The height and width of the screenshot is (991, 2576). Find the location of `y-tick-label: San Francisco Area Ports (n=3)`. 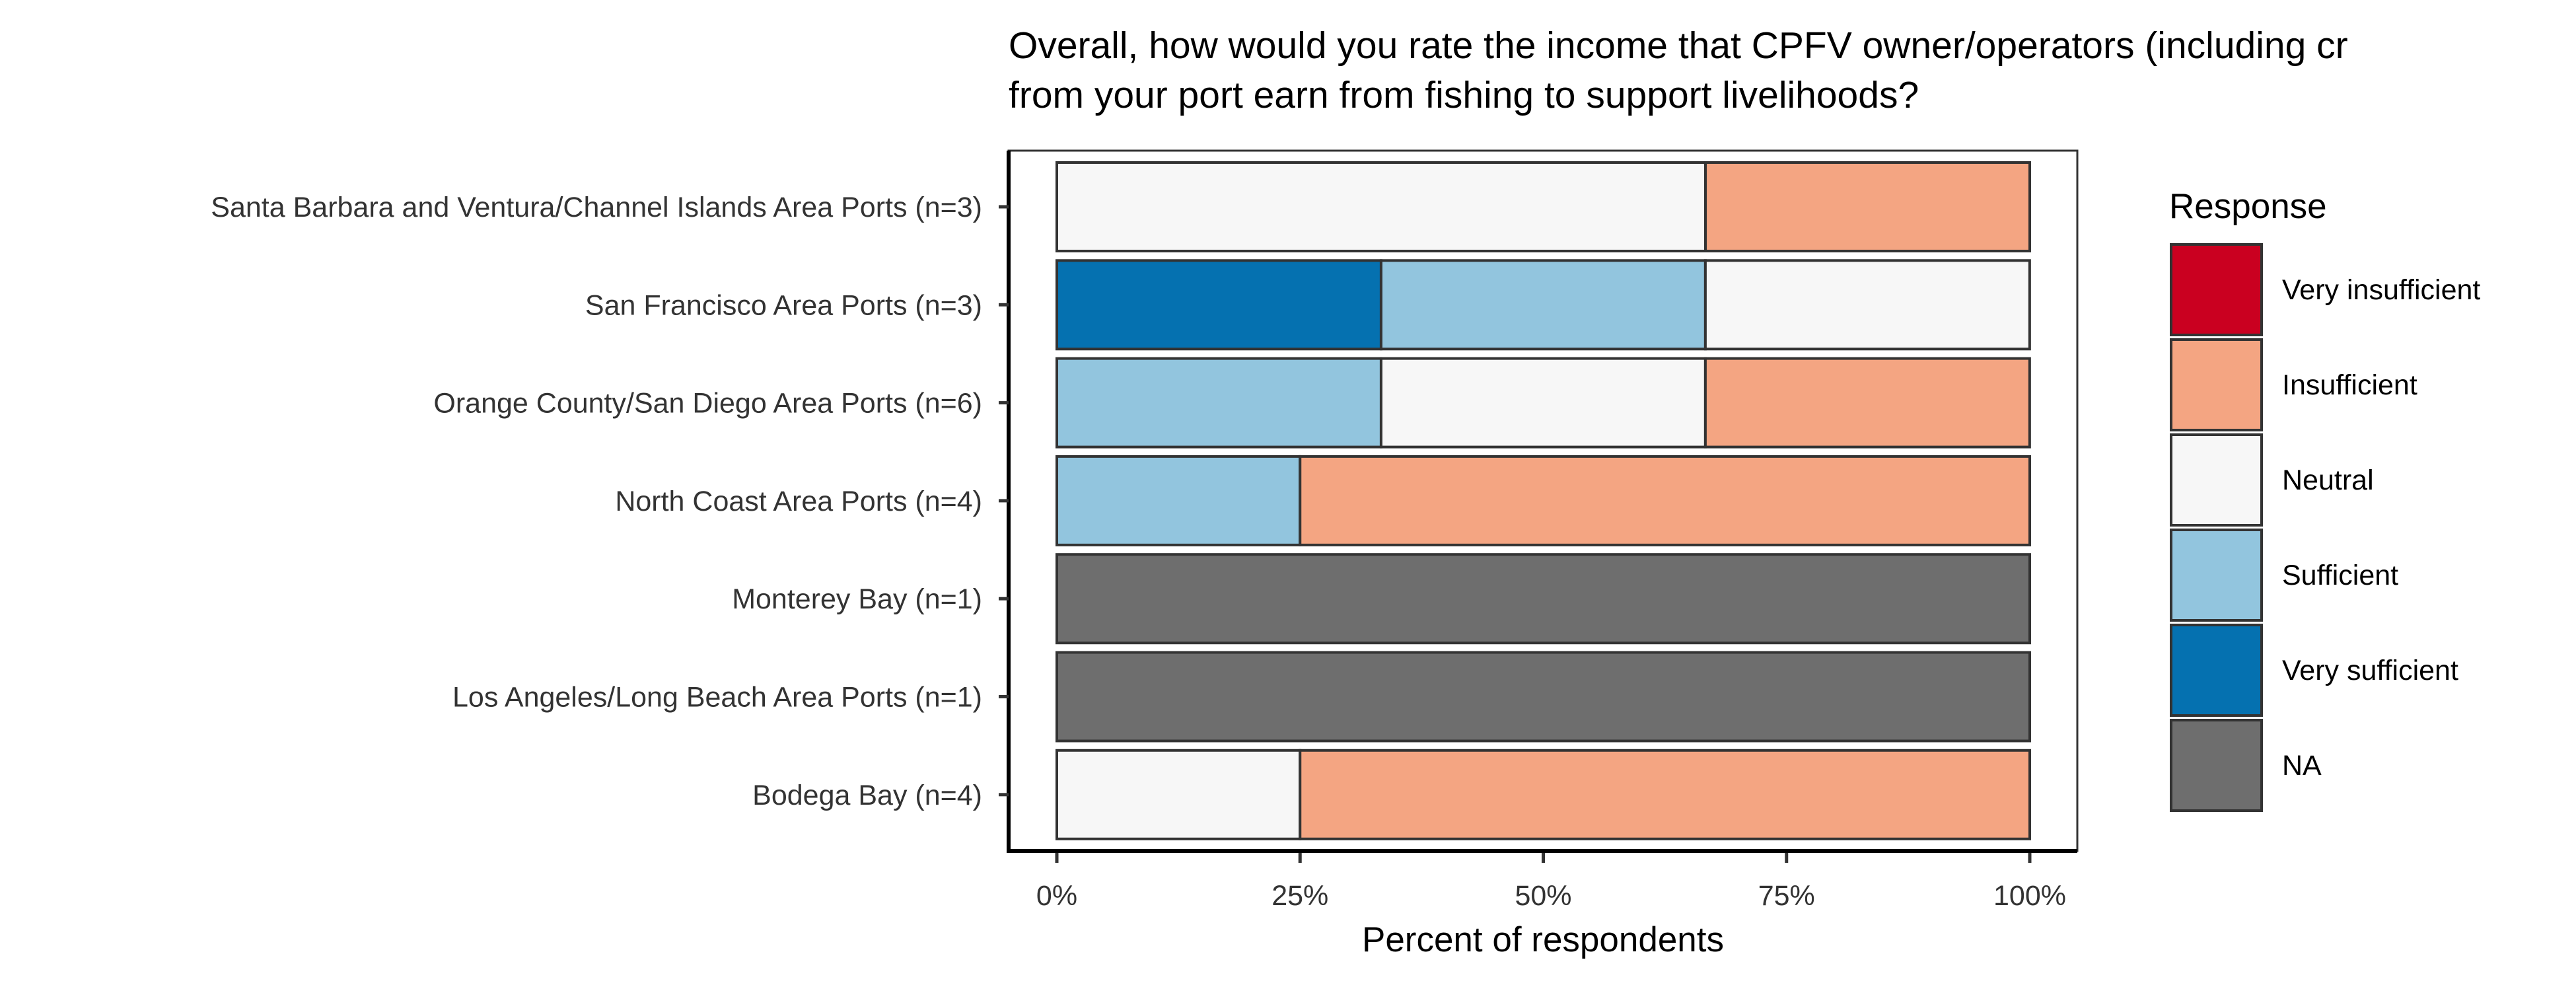

y-tick-label: San Francisco Area Ports (n=3) is located at coordinates (783, 305).